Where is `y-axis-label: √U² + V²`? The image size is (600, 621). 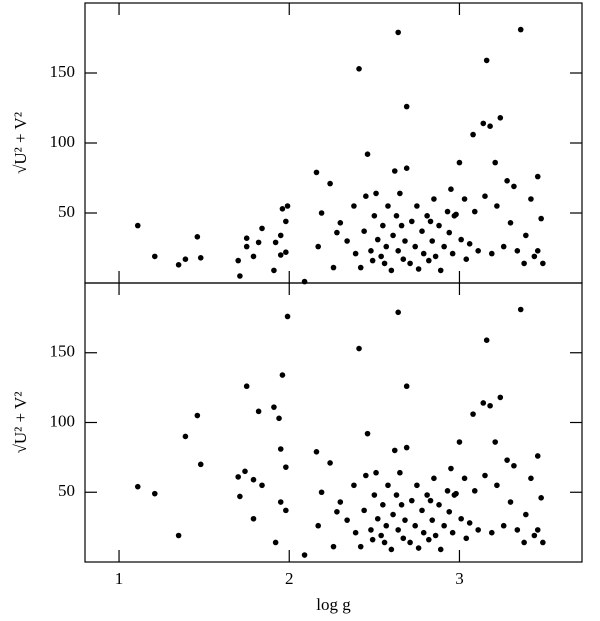
y-axis-label: √U² + V² is located at coordinates (20, 423).